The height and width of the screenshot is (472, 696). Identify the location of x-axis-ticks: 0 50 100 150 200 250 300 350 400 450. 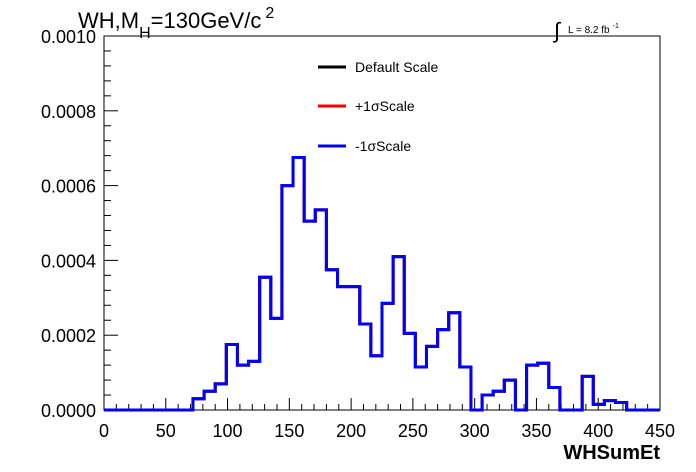
(387, 419).